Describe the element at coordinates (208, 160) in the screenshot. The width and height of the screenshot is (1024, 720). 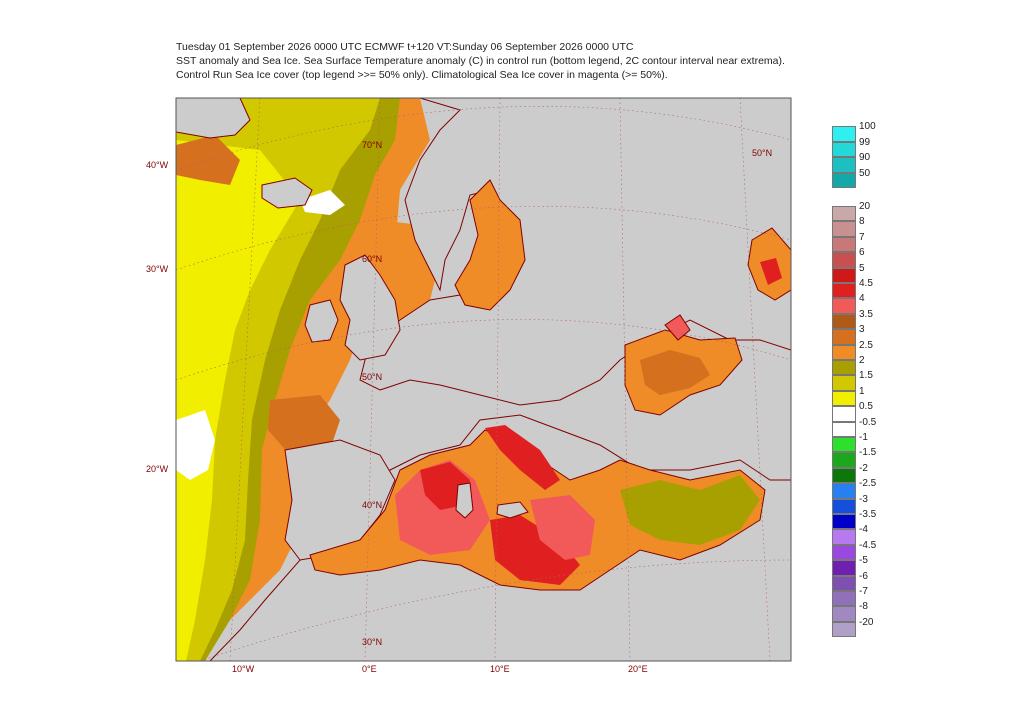
I see `norwegian-sea-orange` at that location.